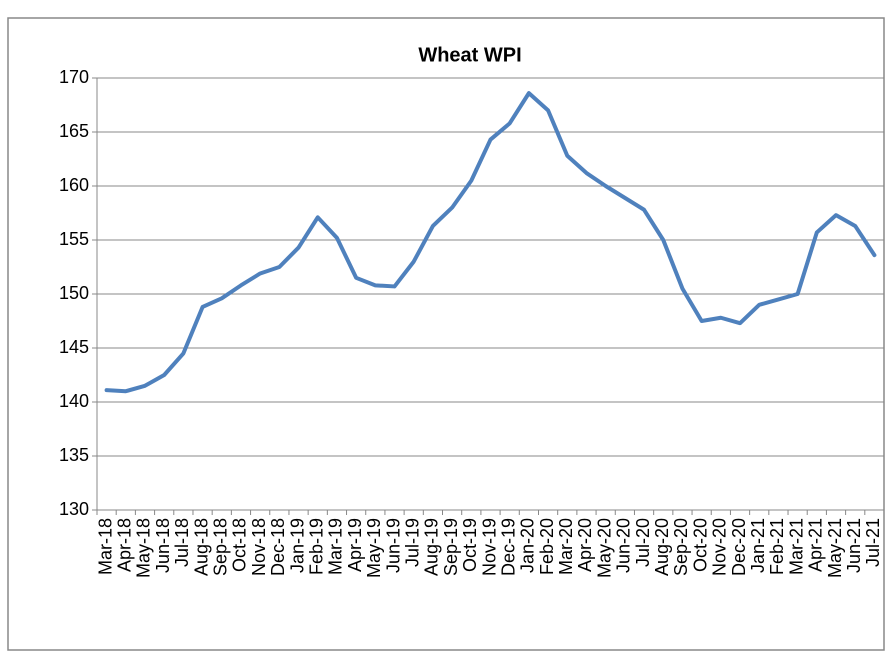  What do you see at coordinates (508, 547) in the screenshot?
I see `x-tick-label: Dec-19` at bounding box center [508, 547].